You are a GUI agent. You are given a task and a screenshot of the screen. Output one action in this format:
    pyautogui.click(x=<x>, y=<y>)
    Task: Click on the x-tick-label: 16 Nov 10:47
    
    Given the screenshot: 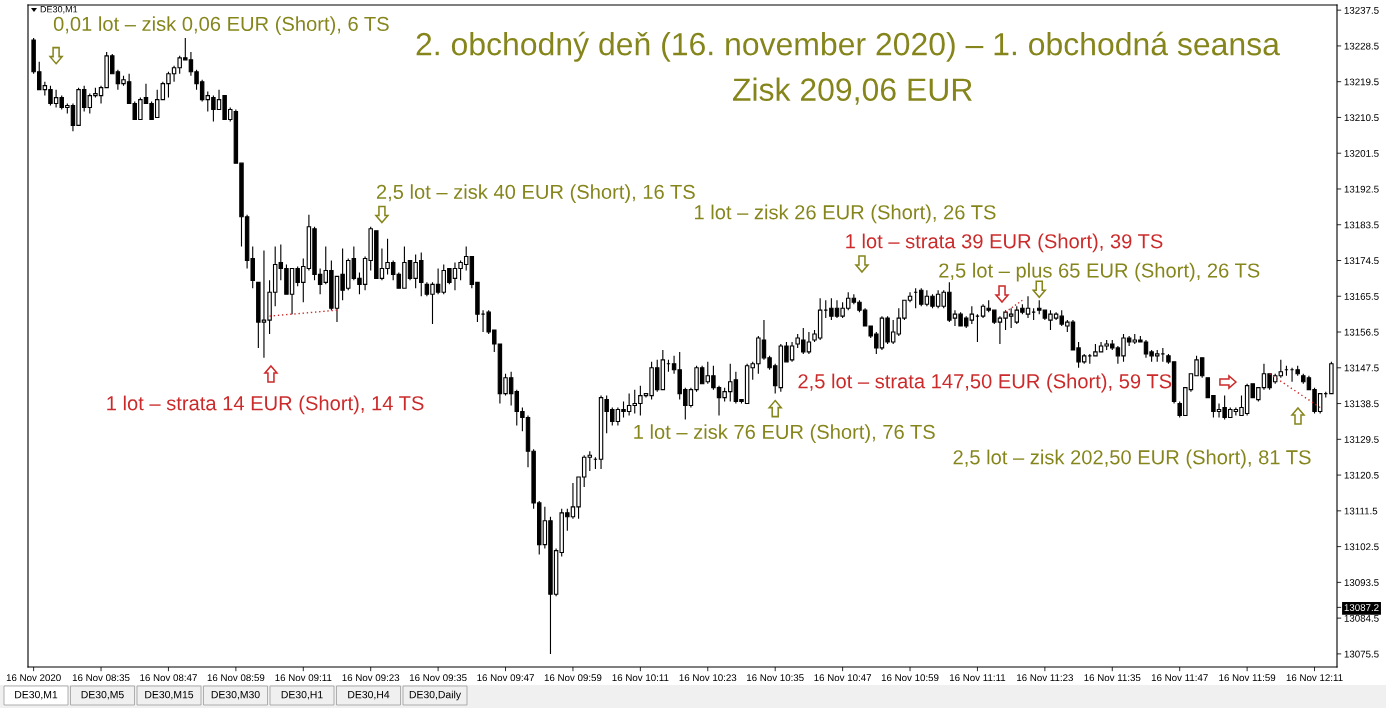 What is the action you would take?
    pyautogui.click(x=843, y=678)
    